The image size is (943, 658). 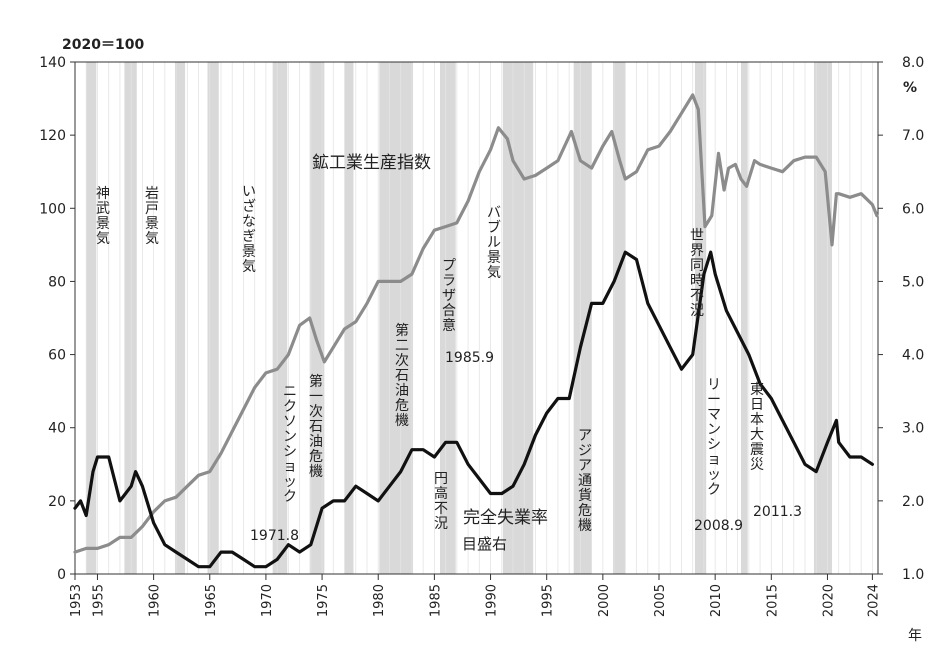 What do you see at coordinates (913, 63) in the screenshot?
I see `y-right-tick-label: 8.0` at bounding box center [913, 63].